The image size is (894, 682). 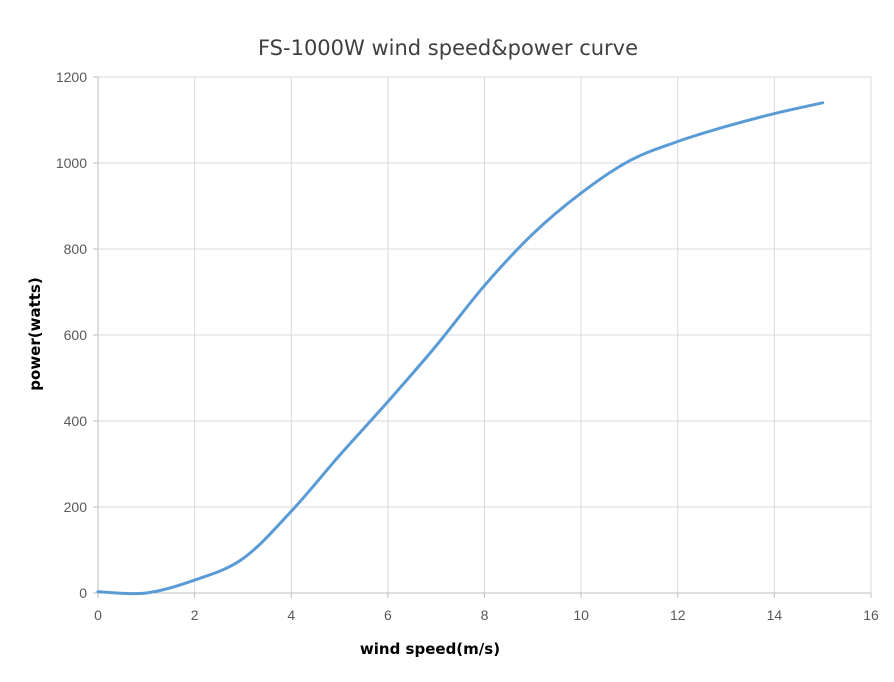 What do you see at coordinates (83, 593) in the screenshot?
I see `y-tick-label: 0` at bounding box center [83, 593].